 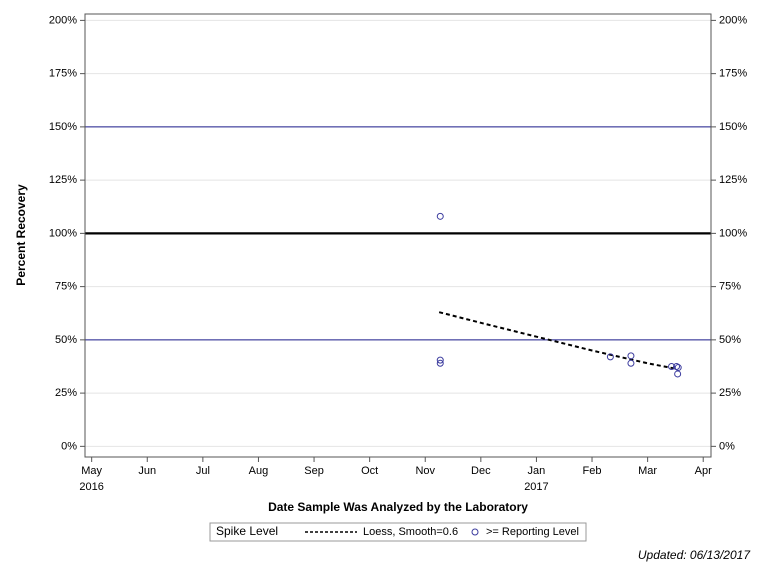 What do you see at coordinates (481, 471) in the screenshot?
I see `x-tick-label: Dec` at bounding box center [481, 471].